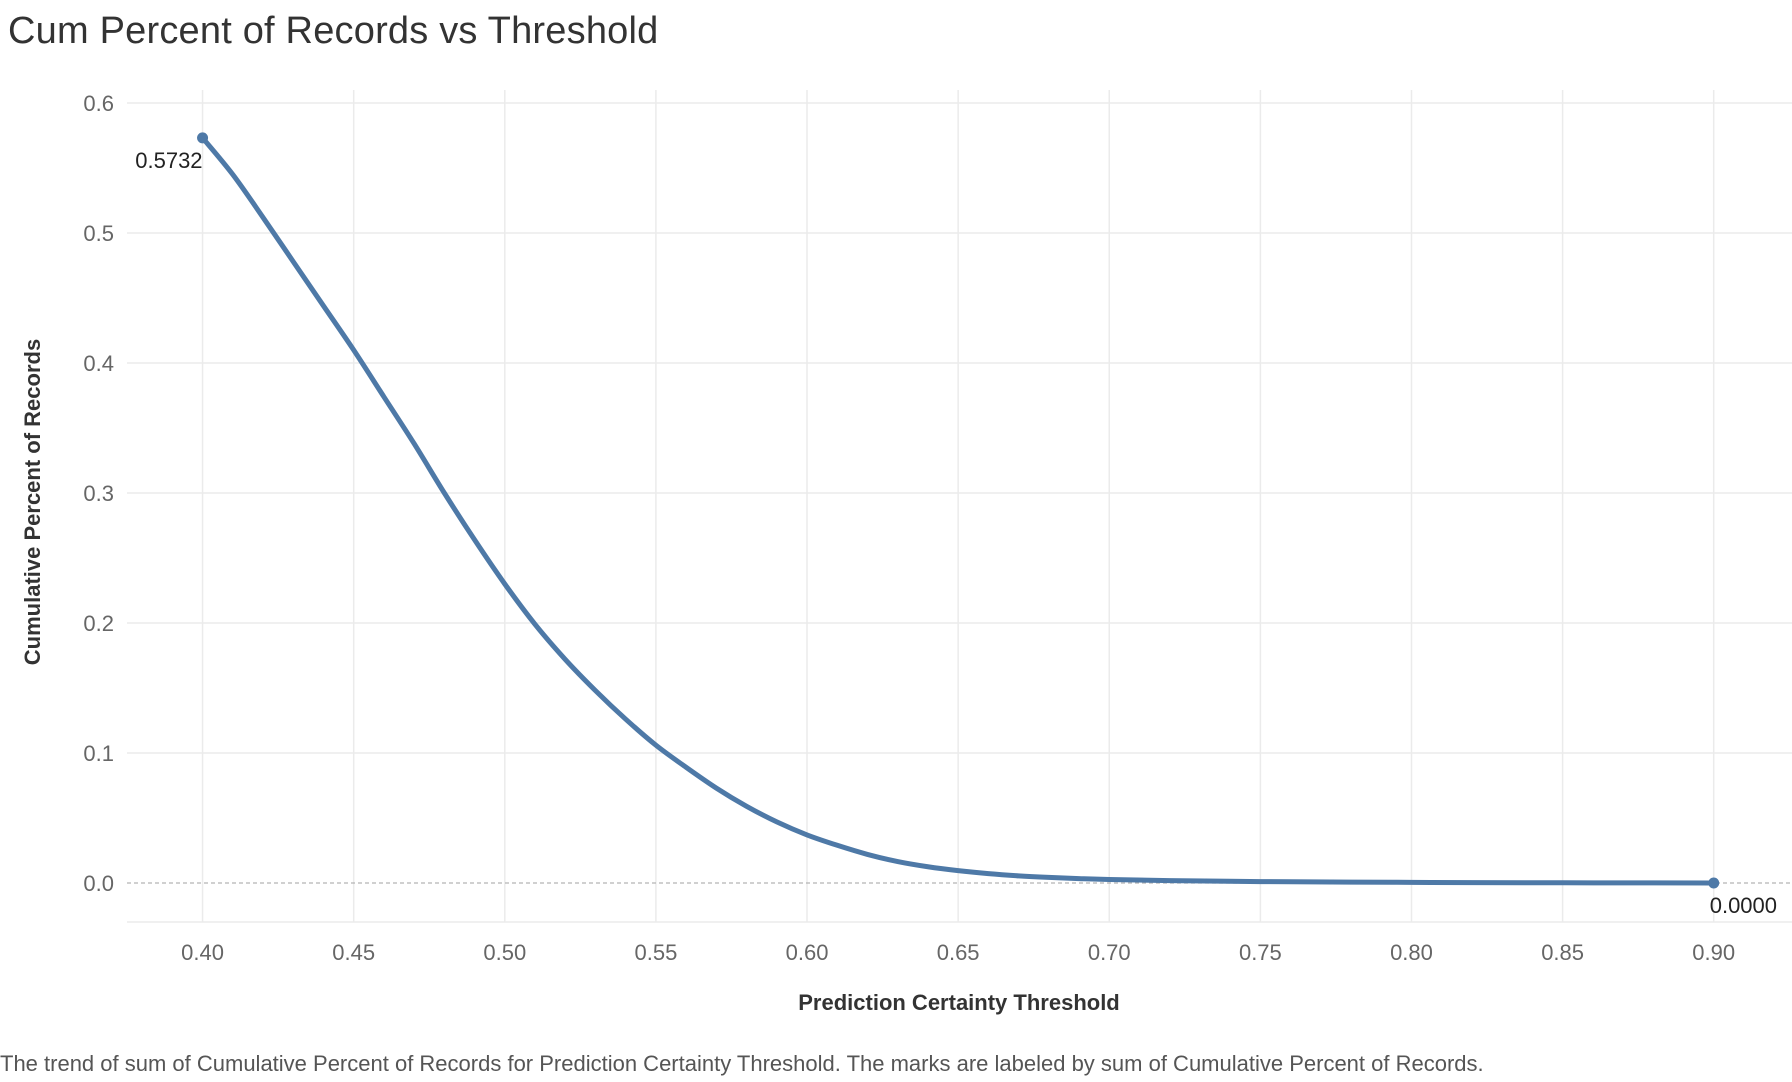 The width and height of the screenshot is (1792, 1082). I want to click on x-axis-title: Prediction Certainty Threshold, so click(959, 1002).